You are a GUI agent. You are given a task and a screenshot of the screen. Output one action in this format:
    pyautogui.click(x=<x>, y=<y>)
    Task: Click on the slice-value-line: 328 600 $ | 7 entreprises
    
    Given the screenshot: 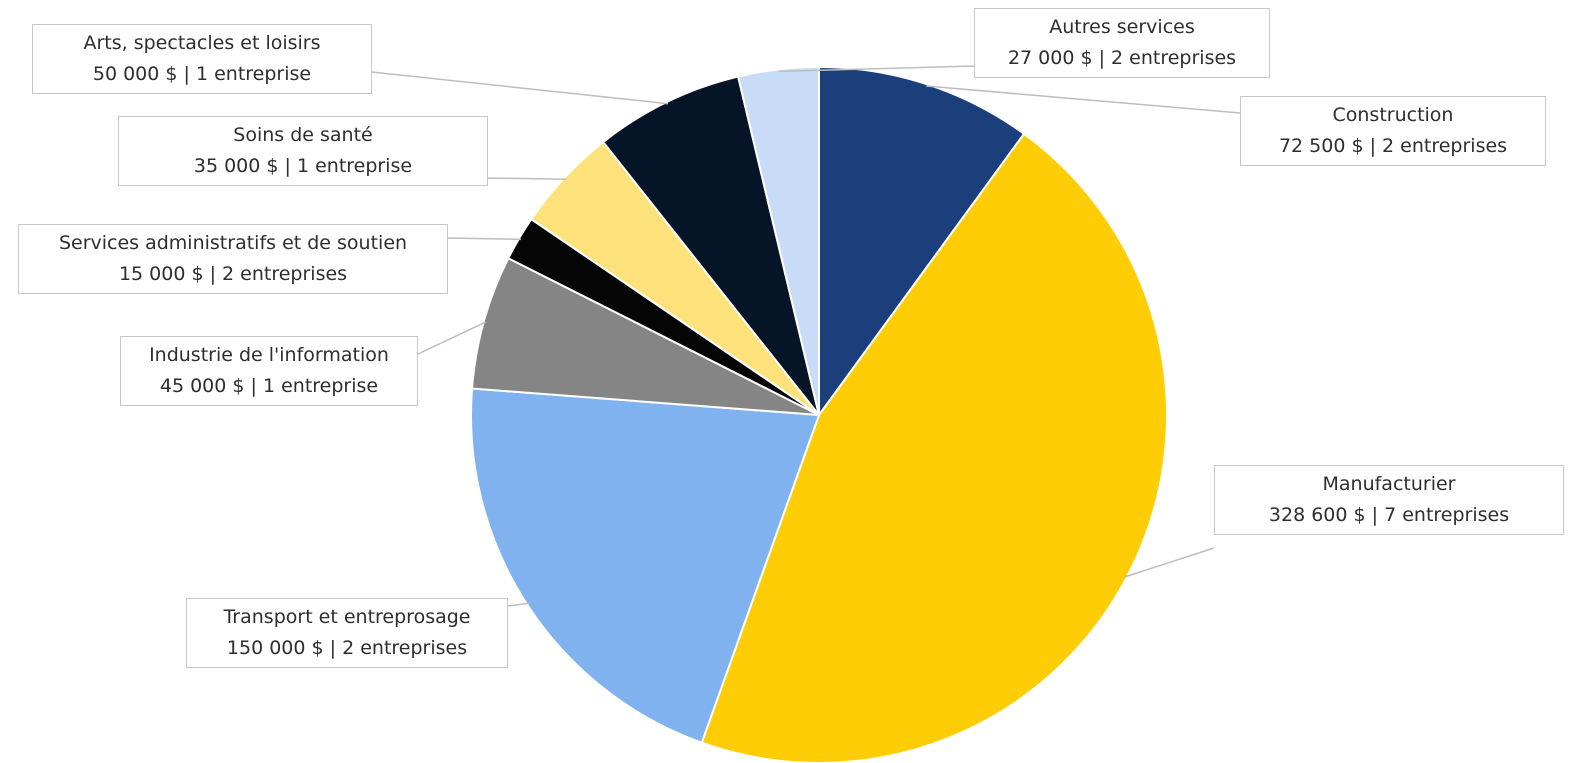 What is the action you would take?
    pyautogui.click(x=1389, y=515)
    